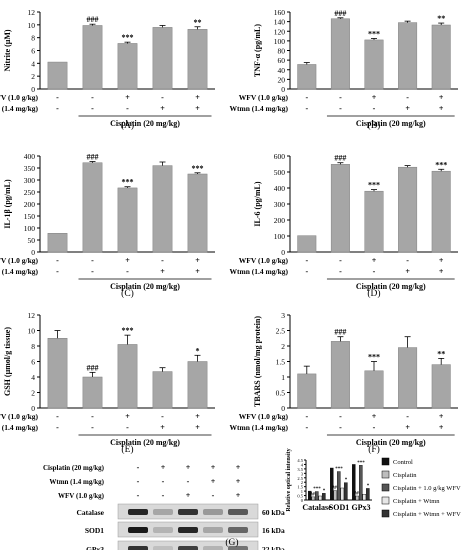  I want to click on blot-kda-label: 60 kDa, so click(273, 512).